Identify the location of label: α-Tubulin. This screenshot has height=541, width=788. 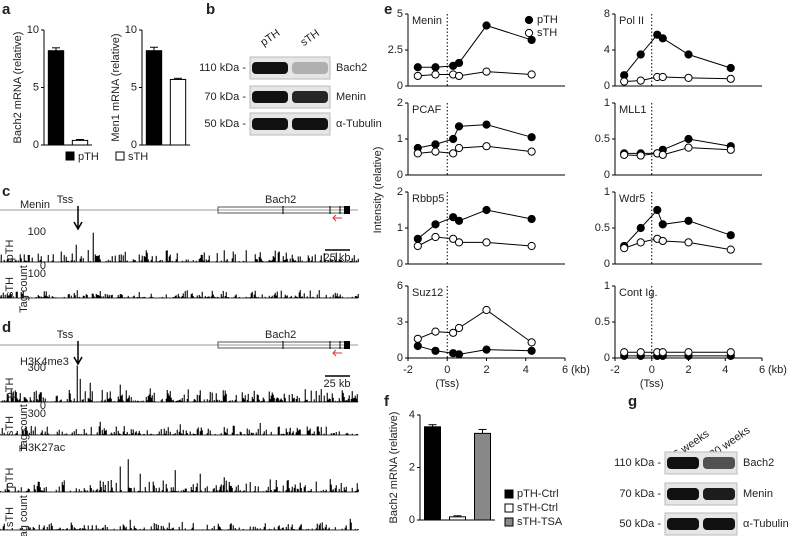
(765, 524).